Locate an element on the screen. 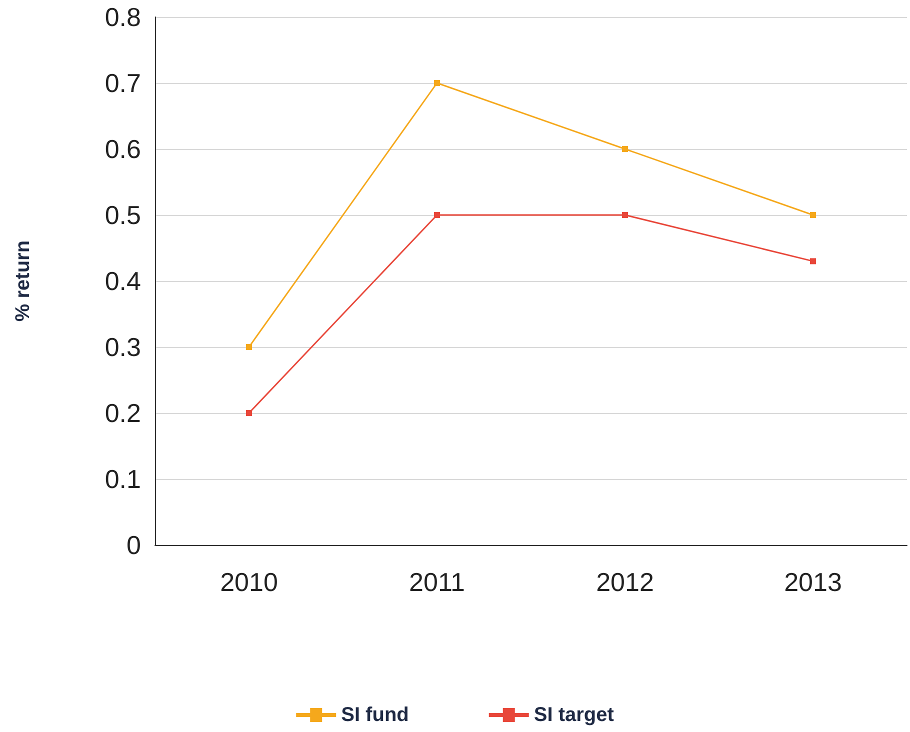  y-tick-label: 0.6 is located at coordinates (122, 149).